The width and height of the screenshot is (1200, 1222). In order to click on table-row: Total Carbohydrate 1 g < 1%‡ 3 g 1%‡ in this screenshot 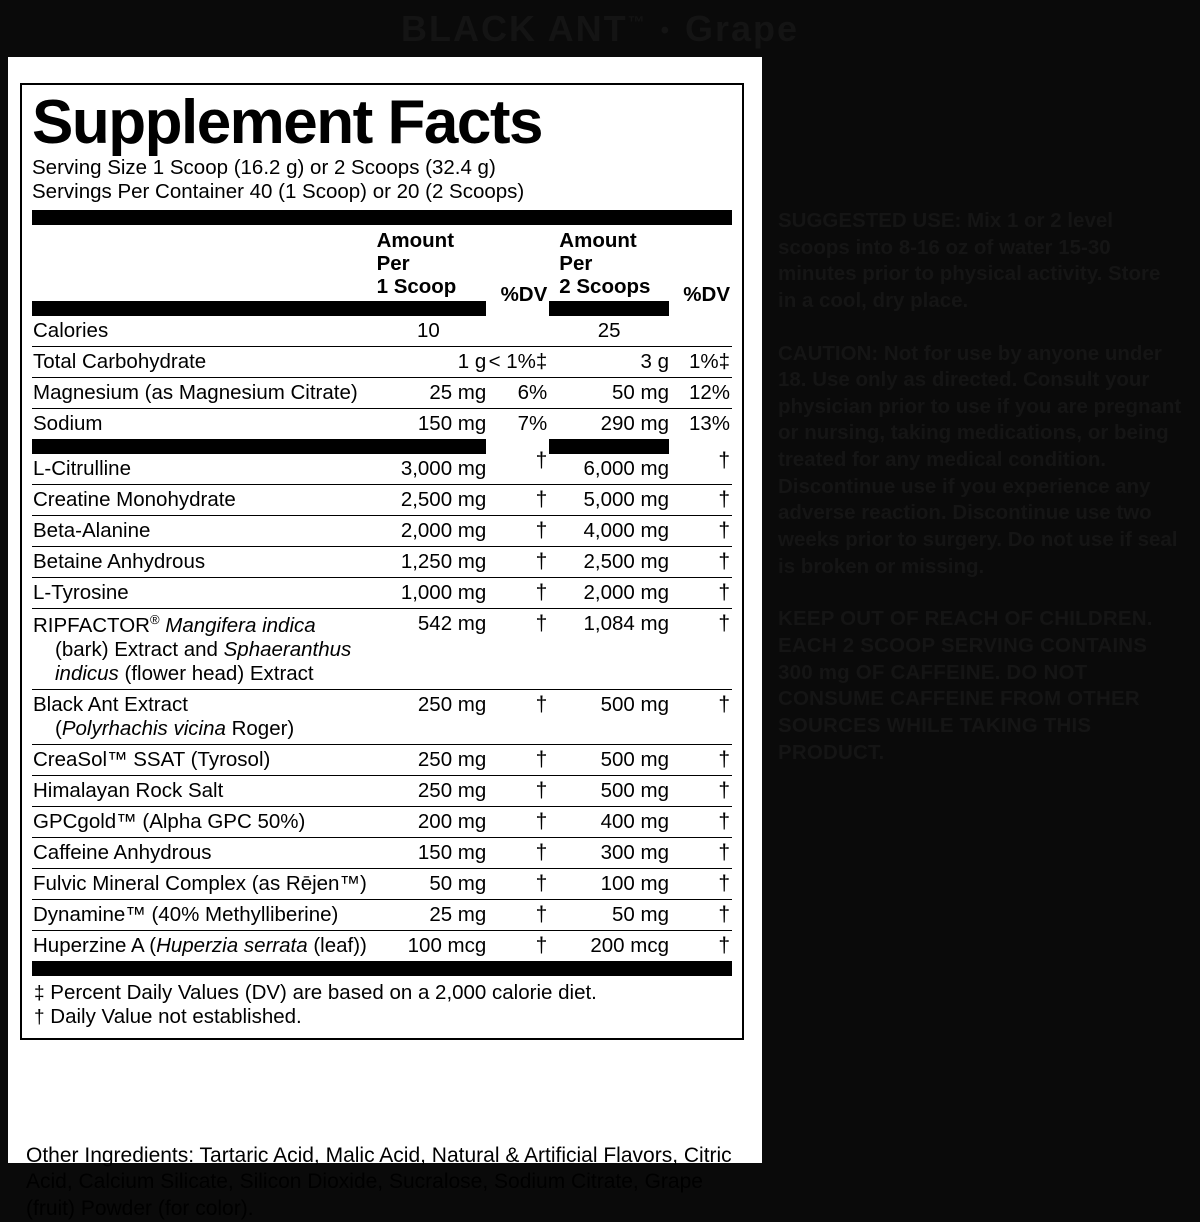, I will do `click(382, 361)`.